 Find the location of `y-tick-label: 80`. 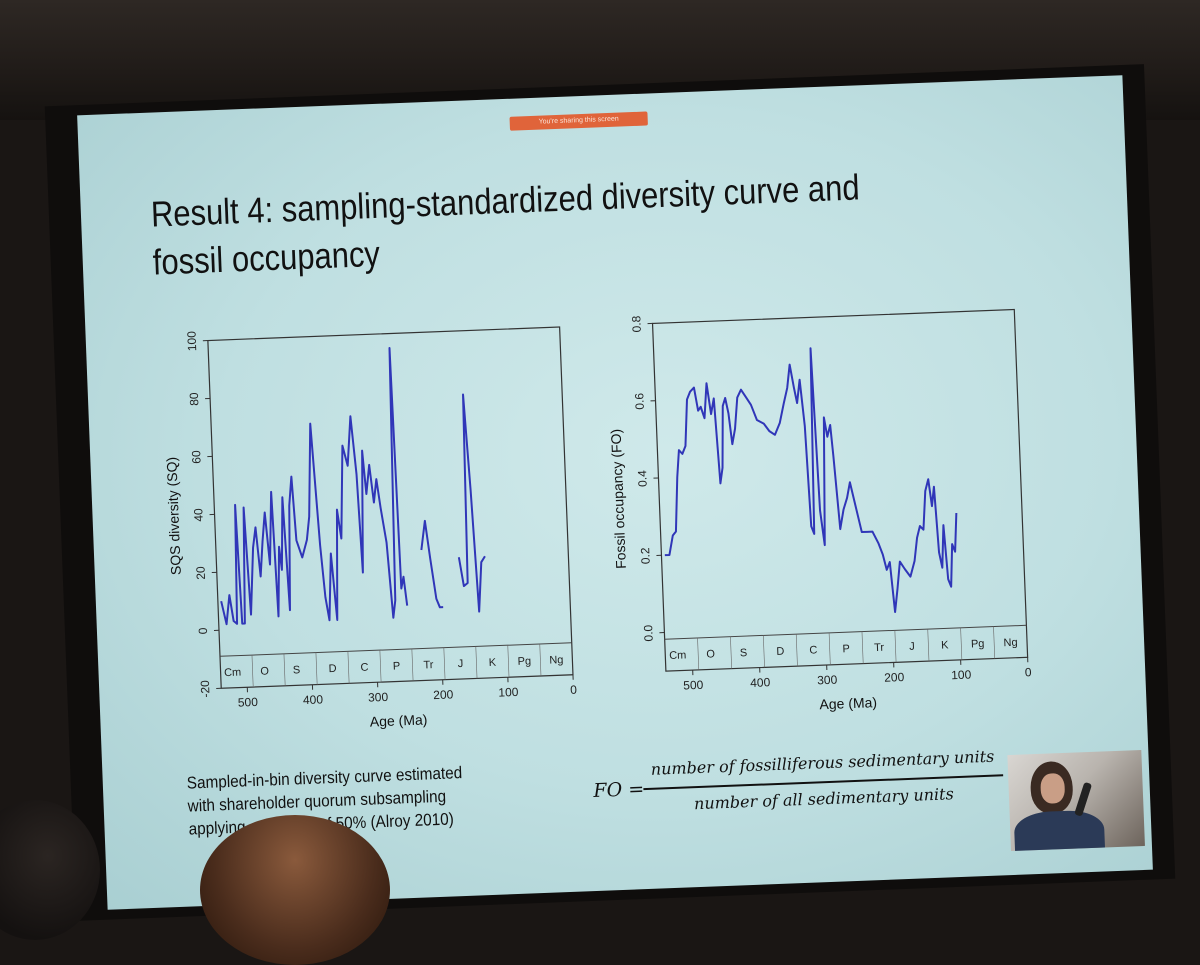

y-tick-label: 80 is located at coordinates (194, 399).